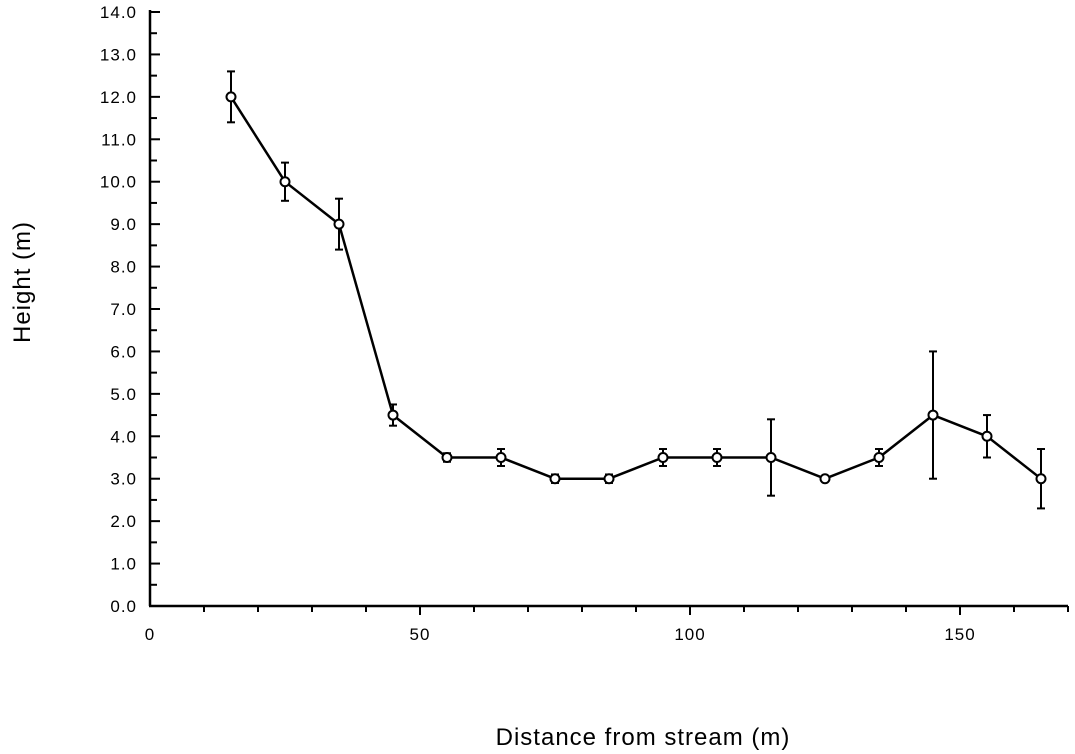 The width and height of the screenshot is (1075, 754). What do you see at coordinates (123, 606) in the screenshot?
I see `y-tick-label: 0.0` at bounding box center [123, 606].